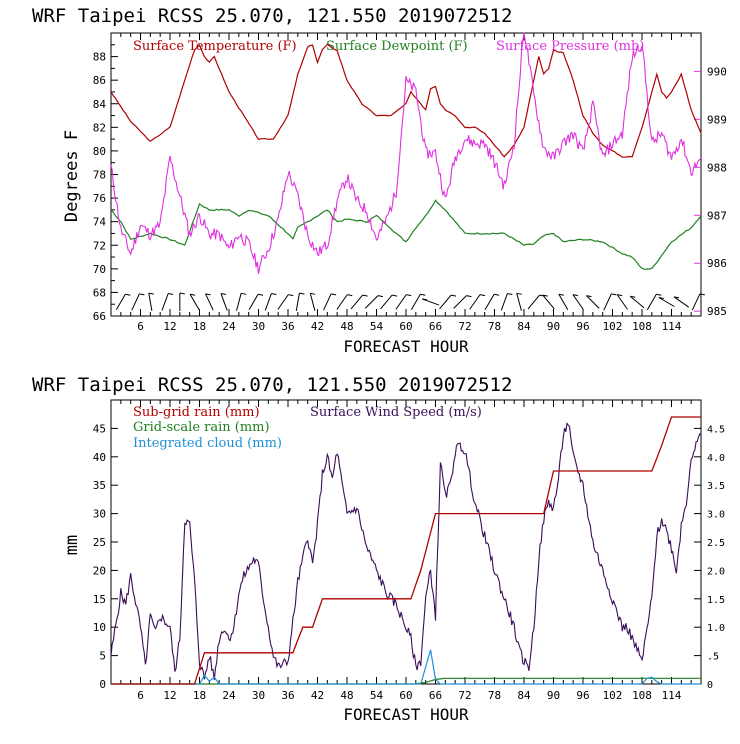 The image size is (740, 744). What do you see at coordinates (102, 684) in the screenshot?
I see `bottom-y-tick-label: 0` at bounding box center [102, 684].